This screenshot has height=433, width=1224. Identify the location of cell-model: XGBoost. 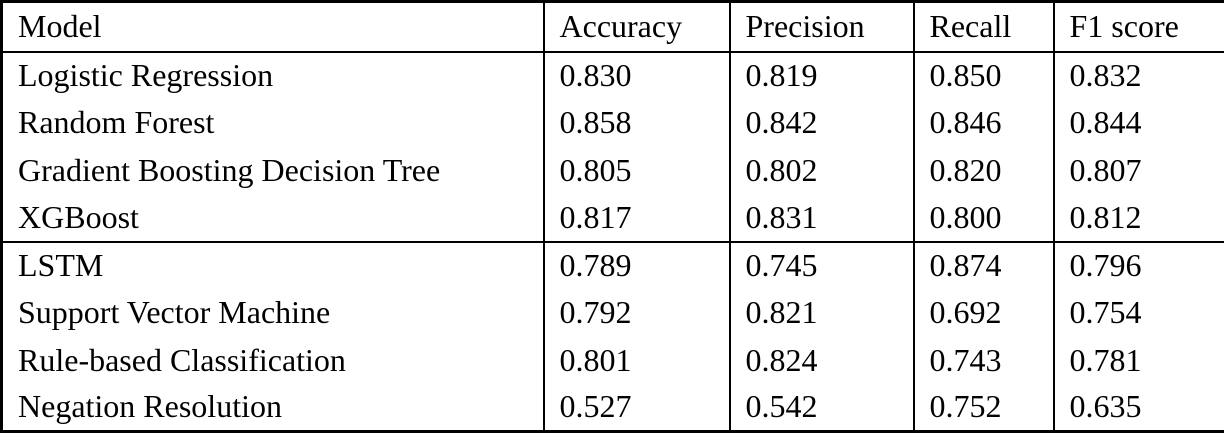
(78, 216).